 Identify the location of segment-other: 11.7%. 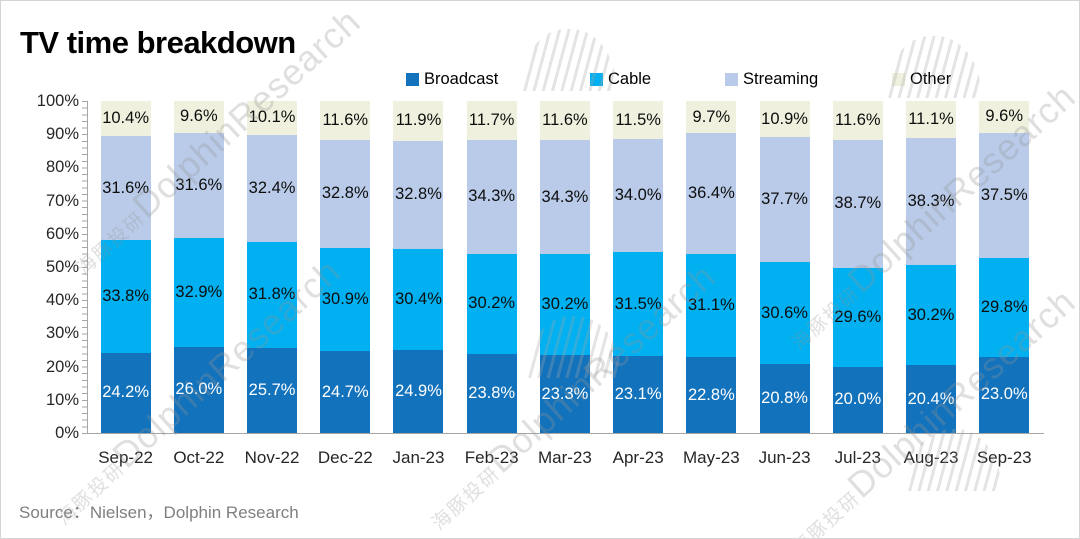
(491, 120).